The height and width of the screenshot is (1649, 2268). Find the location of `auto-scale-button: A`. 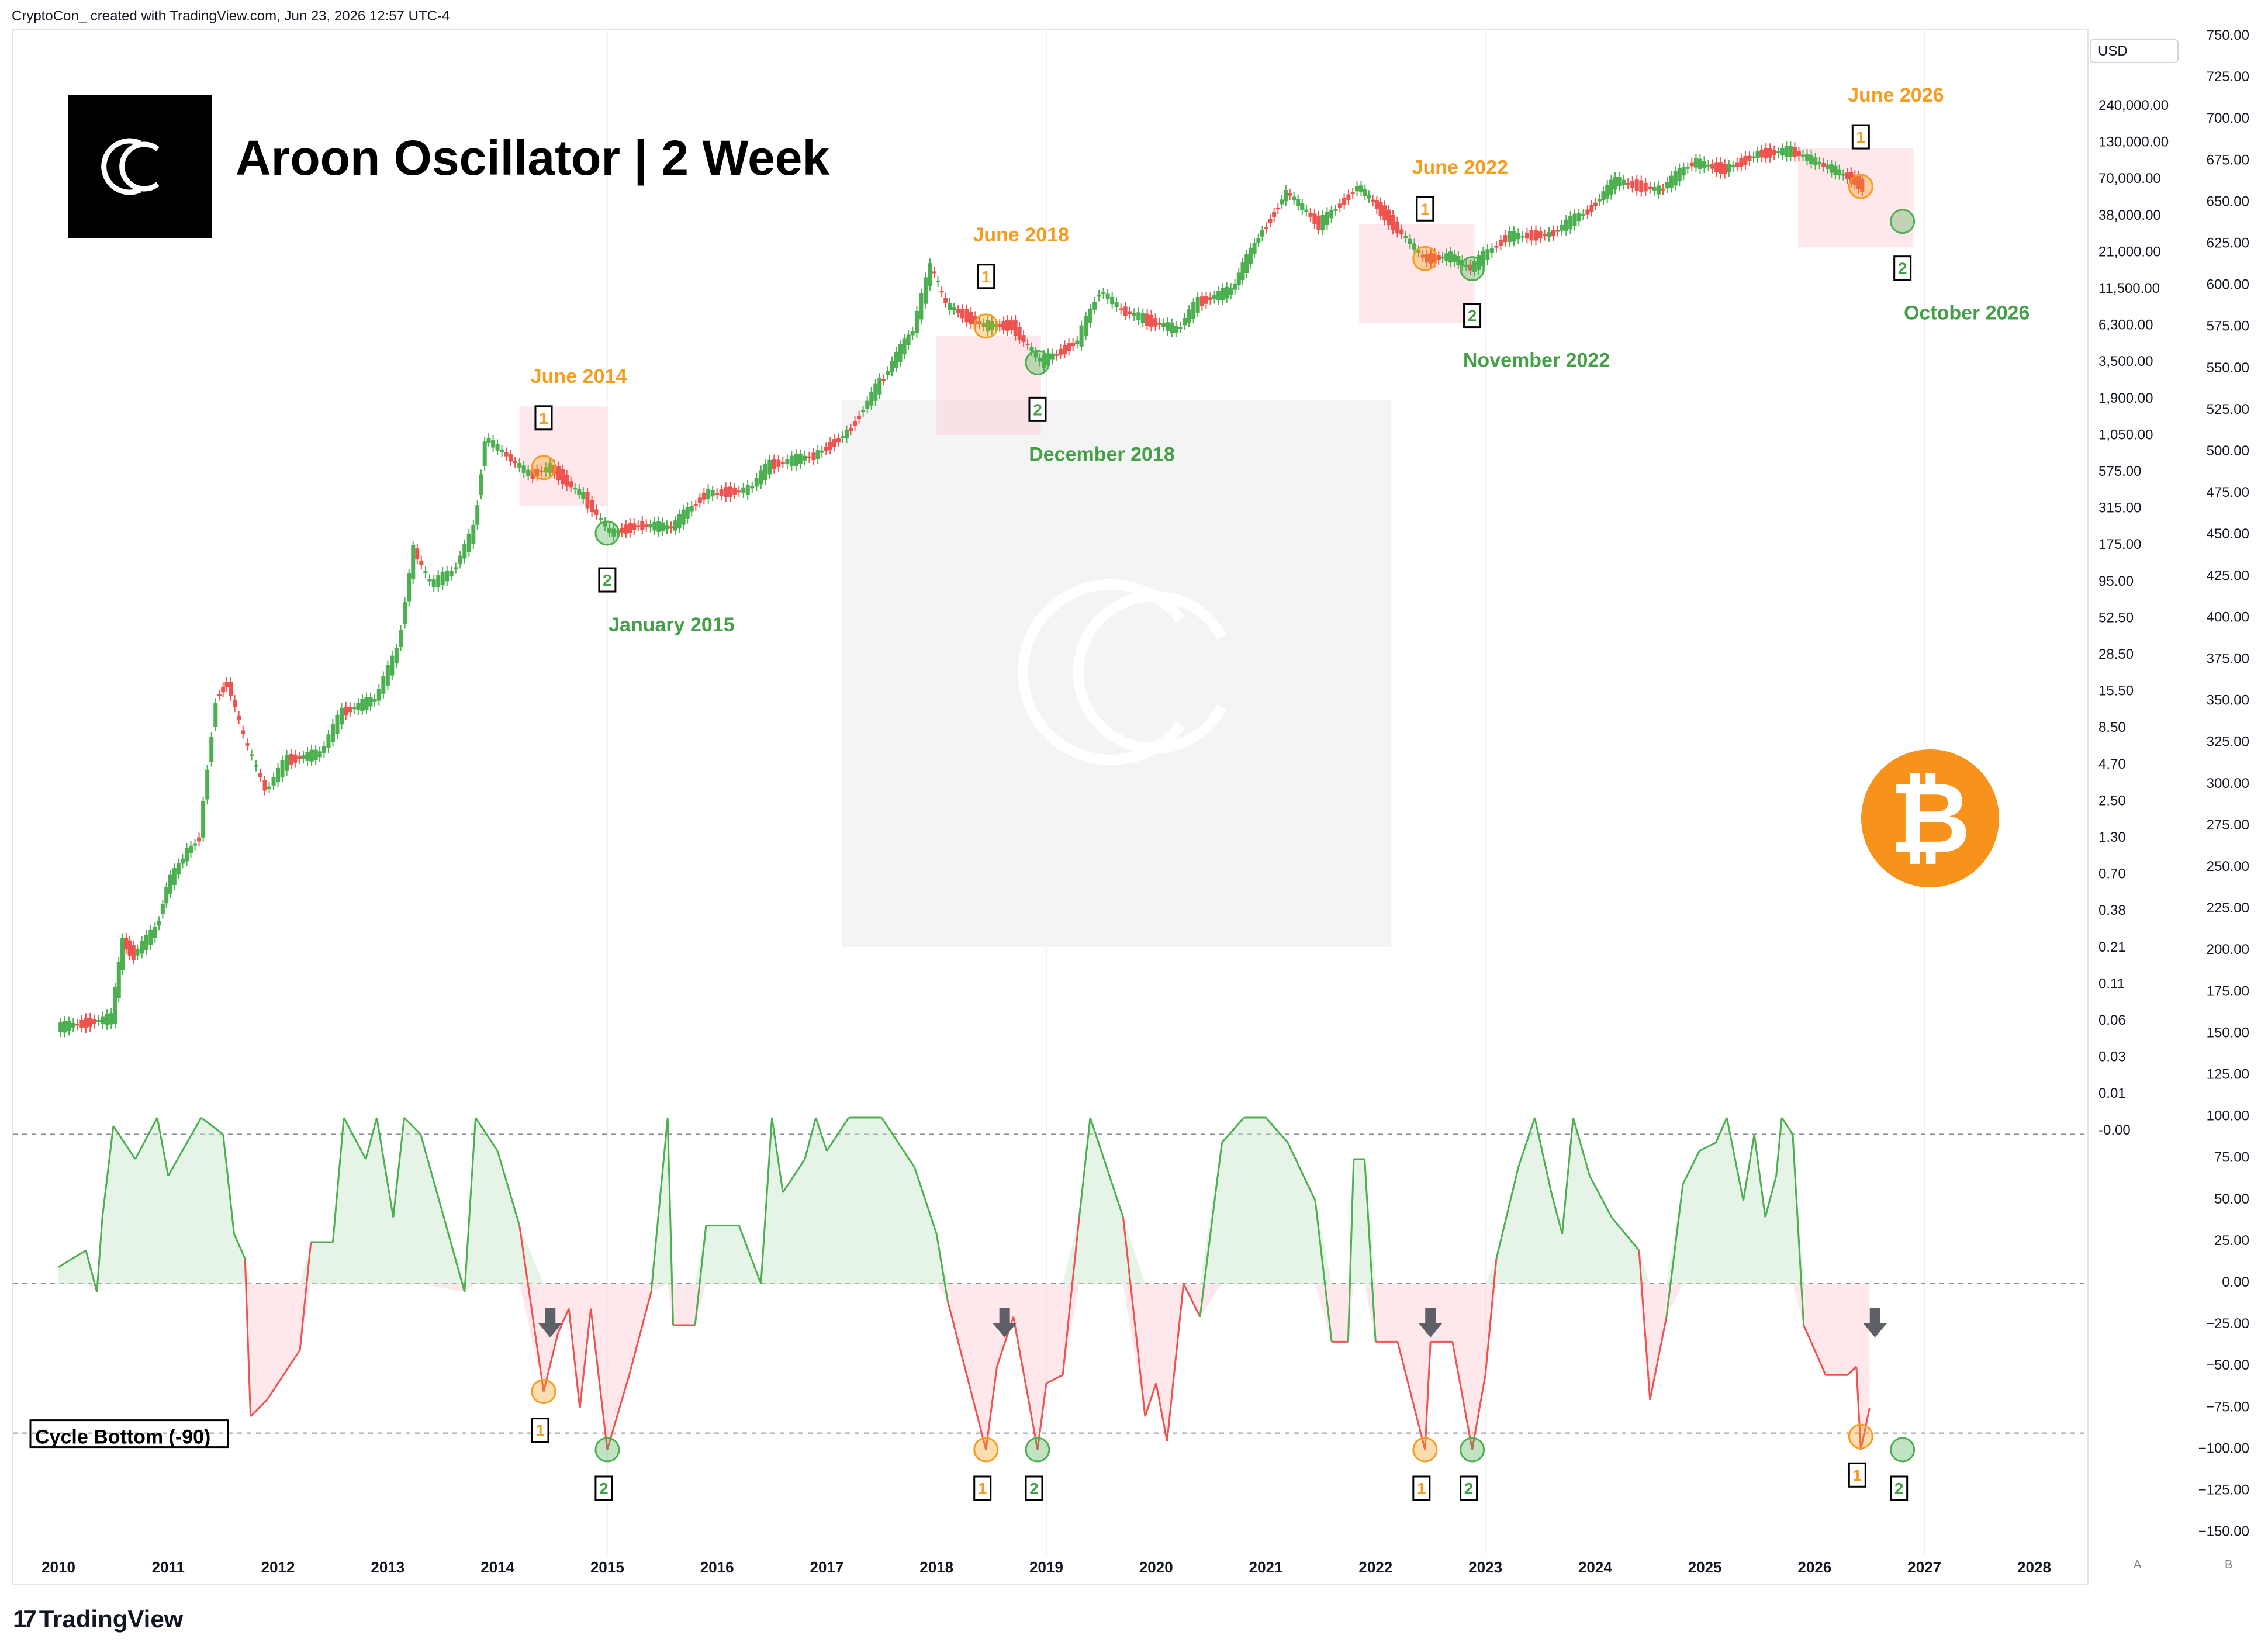

auto-scale-button: A is located at coordinates (2138, 1564).